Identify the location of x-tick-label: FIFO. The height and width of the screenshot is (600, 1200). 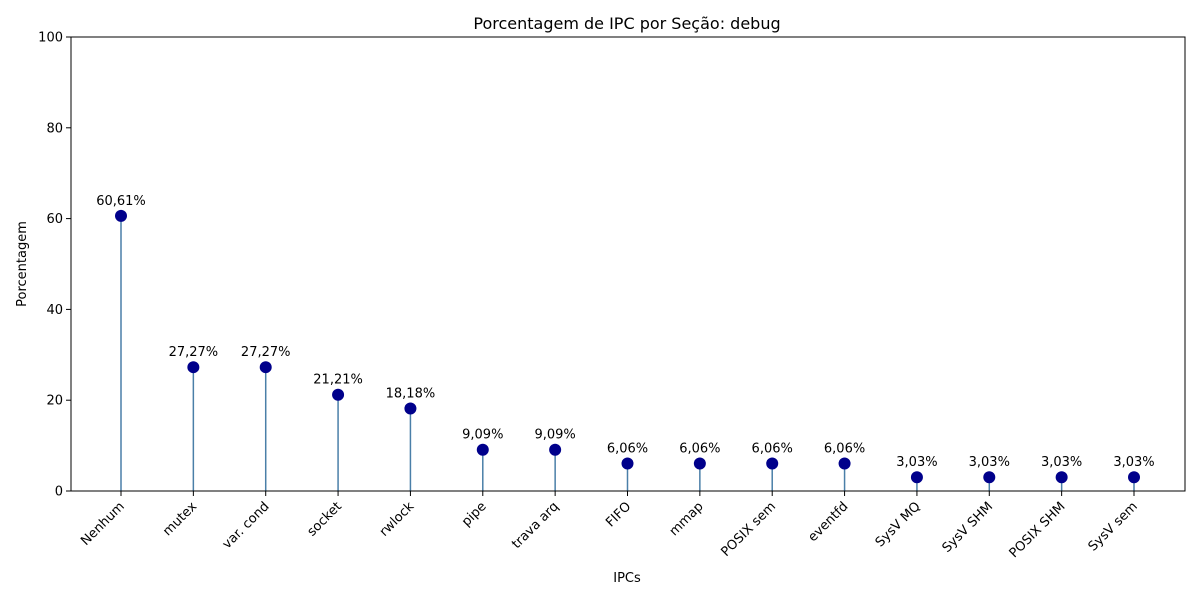
(618, 514).